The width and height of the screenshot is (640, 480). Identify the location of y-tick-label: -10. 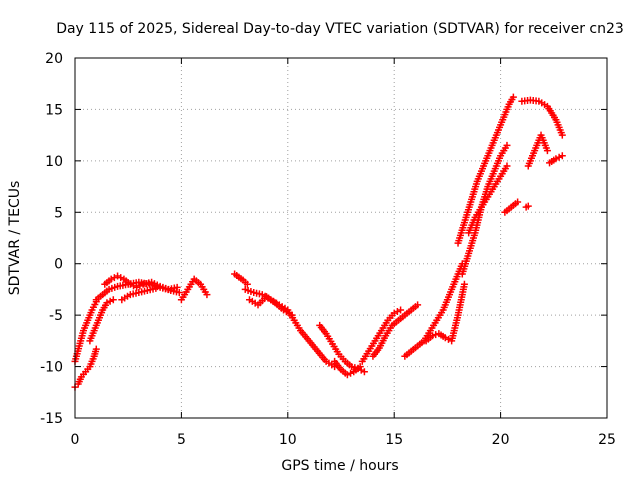
(51, 368).